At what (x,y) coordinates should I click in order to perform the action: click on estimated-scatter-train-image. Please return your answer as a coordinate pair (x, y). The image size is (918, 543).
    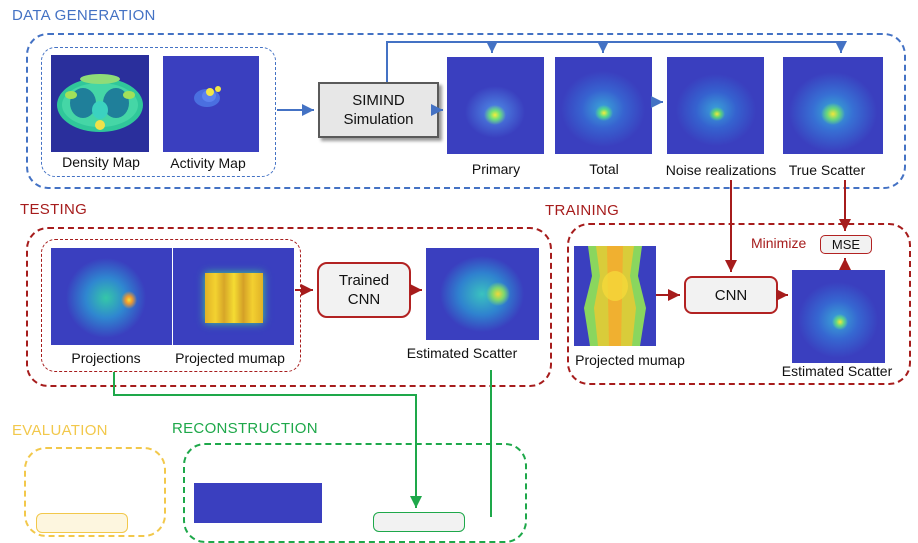
    Looking at the image, I should click on (838, 316).